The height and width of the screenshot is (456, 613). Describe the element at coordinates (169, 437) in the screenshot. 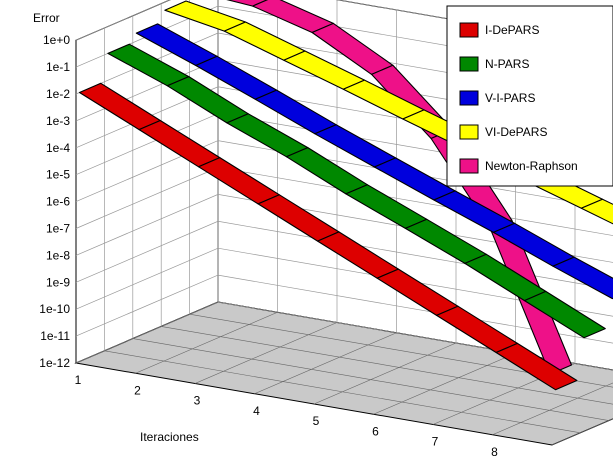

I see `x-axis-label: Iteraciones` at that location.